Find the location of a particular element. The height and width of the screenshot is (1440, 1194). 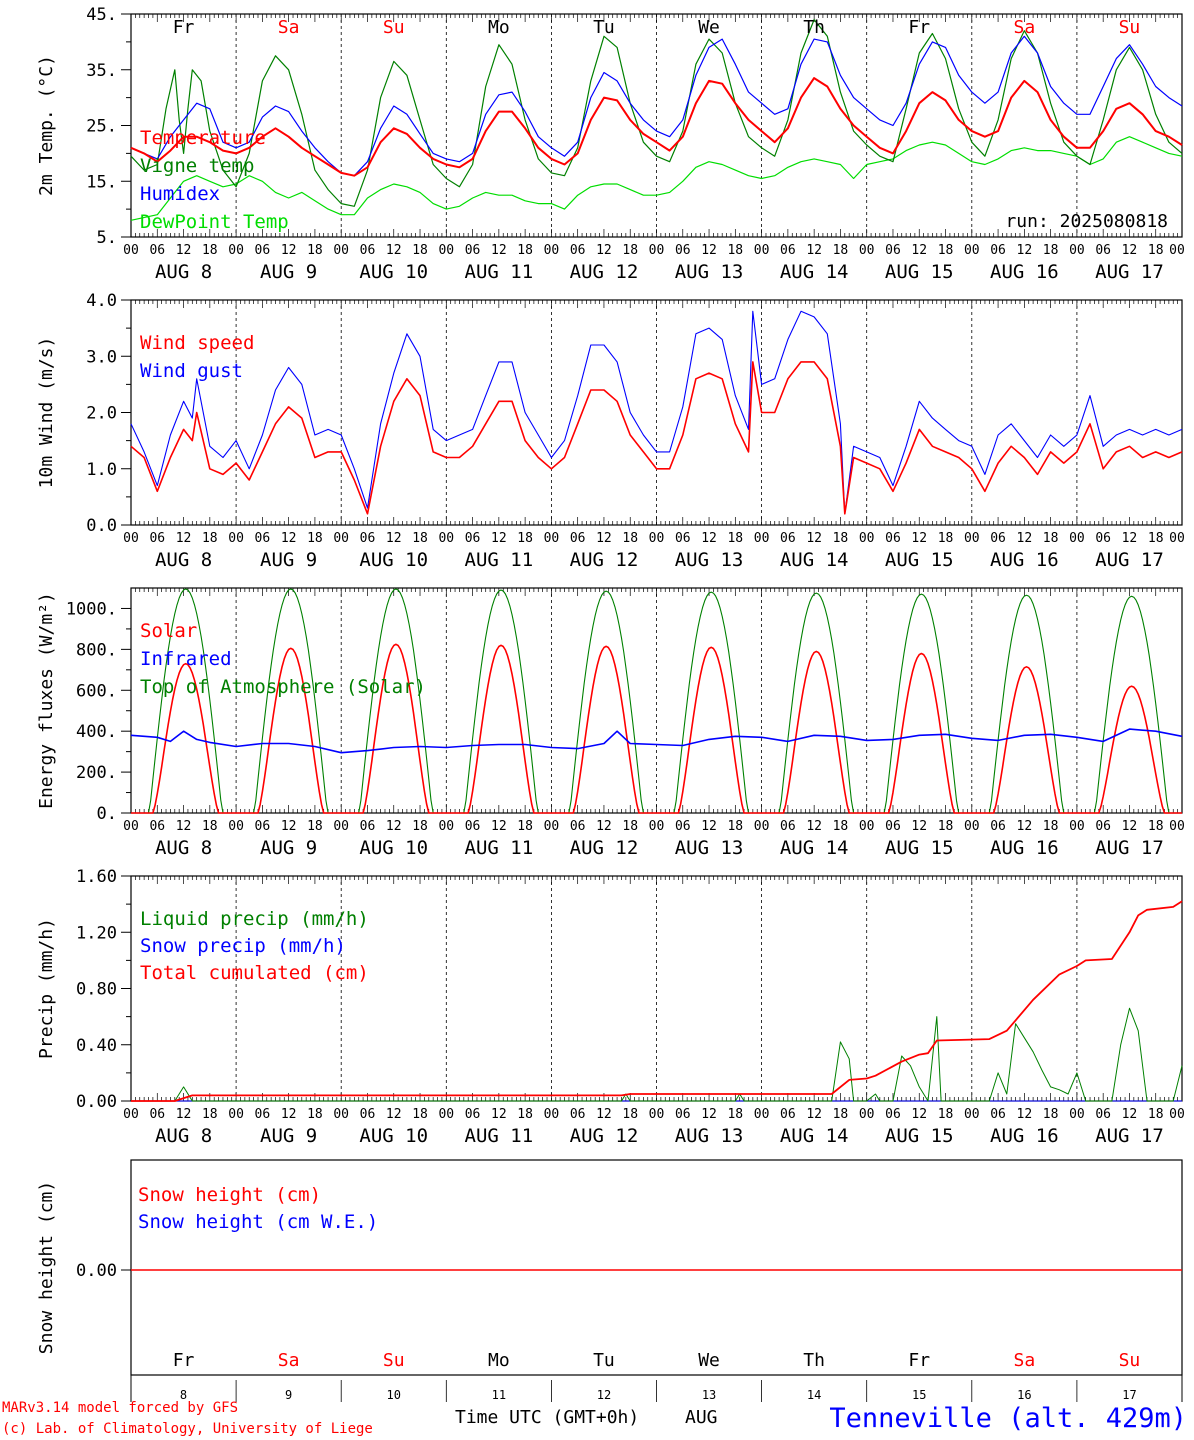

series-line-liquid-precip-mm-h- is located at coordinates (657, 1054).